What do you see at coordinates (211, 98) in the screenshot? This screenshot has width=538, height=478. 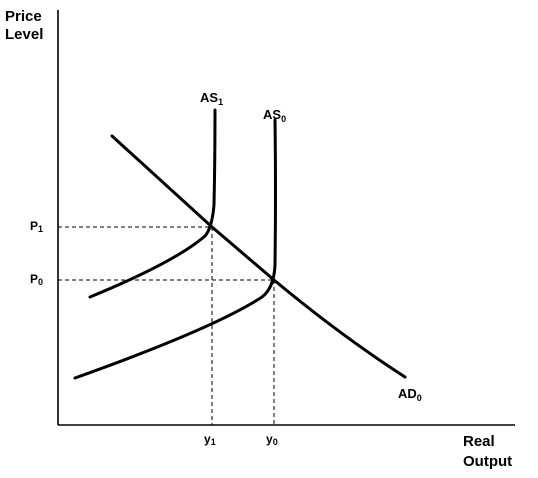 I see `as1-label: AS1` at bounding box center [211, 98].